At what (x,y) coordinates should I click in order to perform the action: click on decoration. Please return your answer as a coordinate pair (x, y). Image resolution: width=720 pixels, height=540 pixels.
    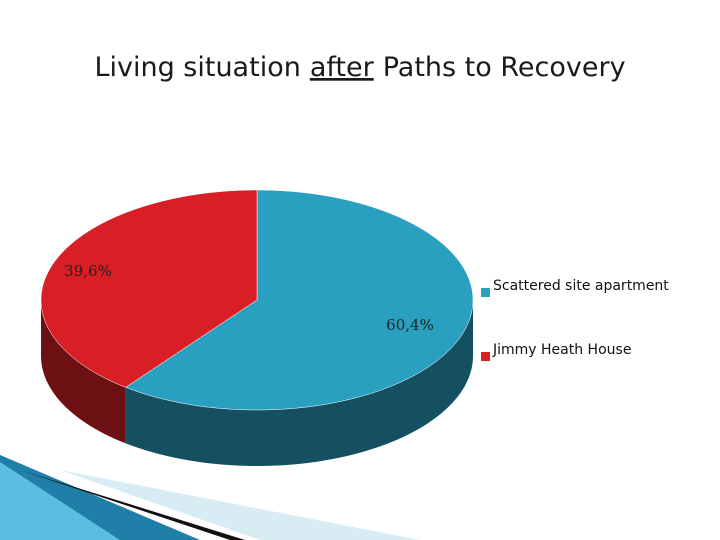
    Looking at the image, I should click on (210, 497).